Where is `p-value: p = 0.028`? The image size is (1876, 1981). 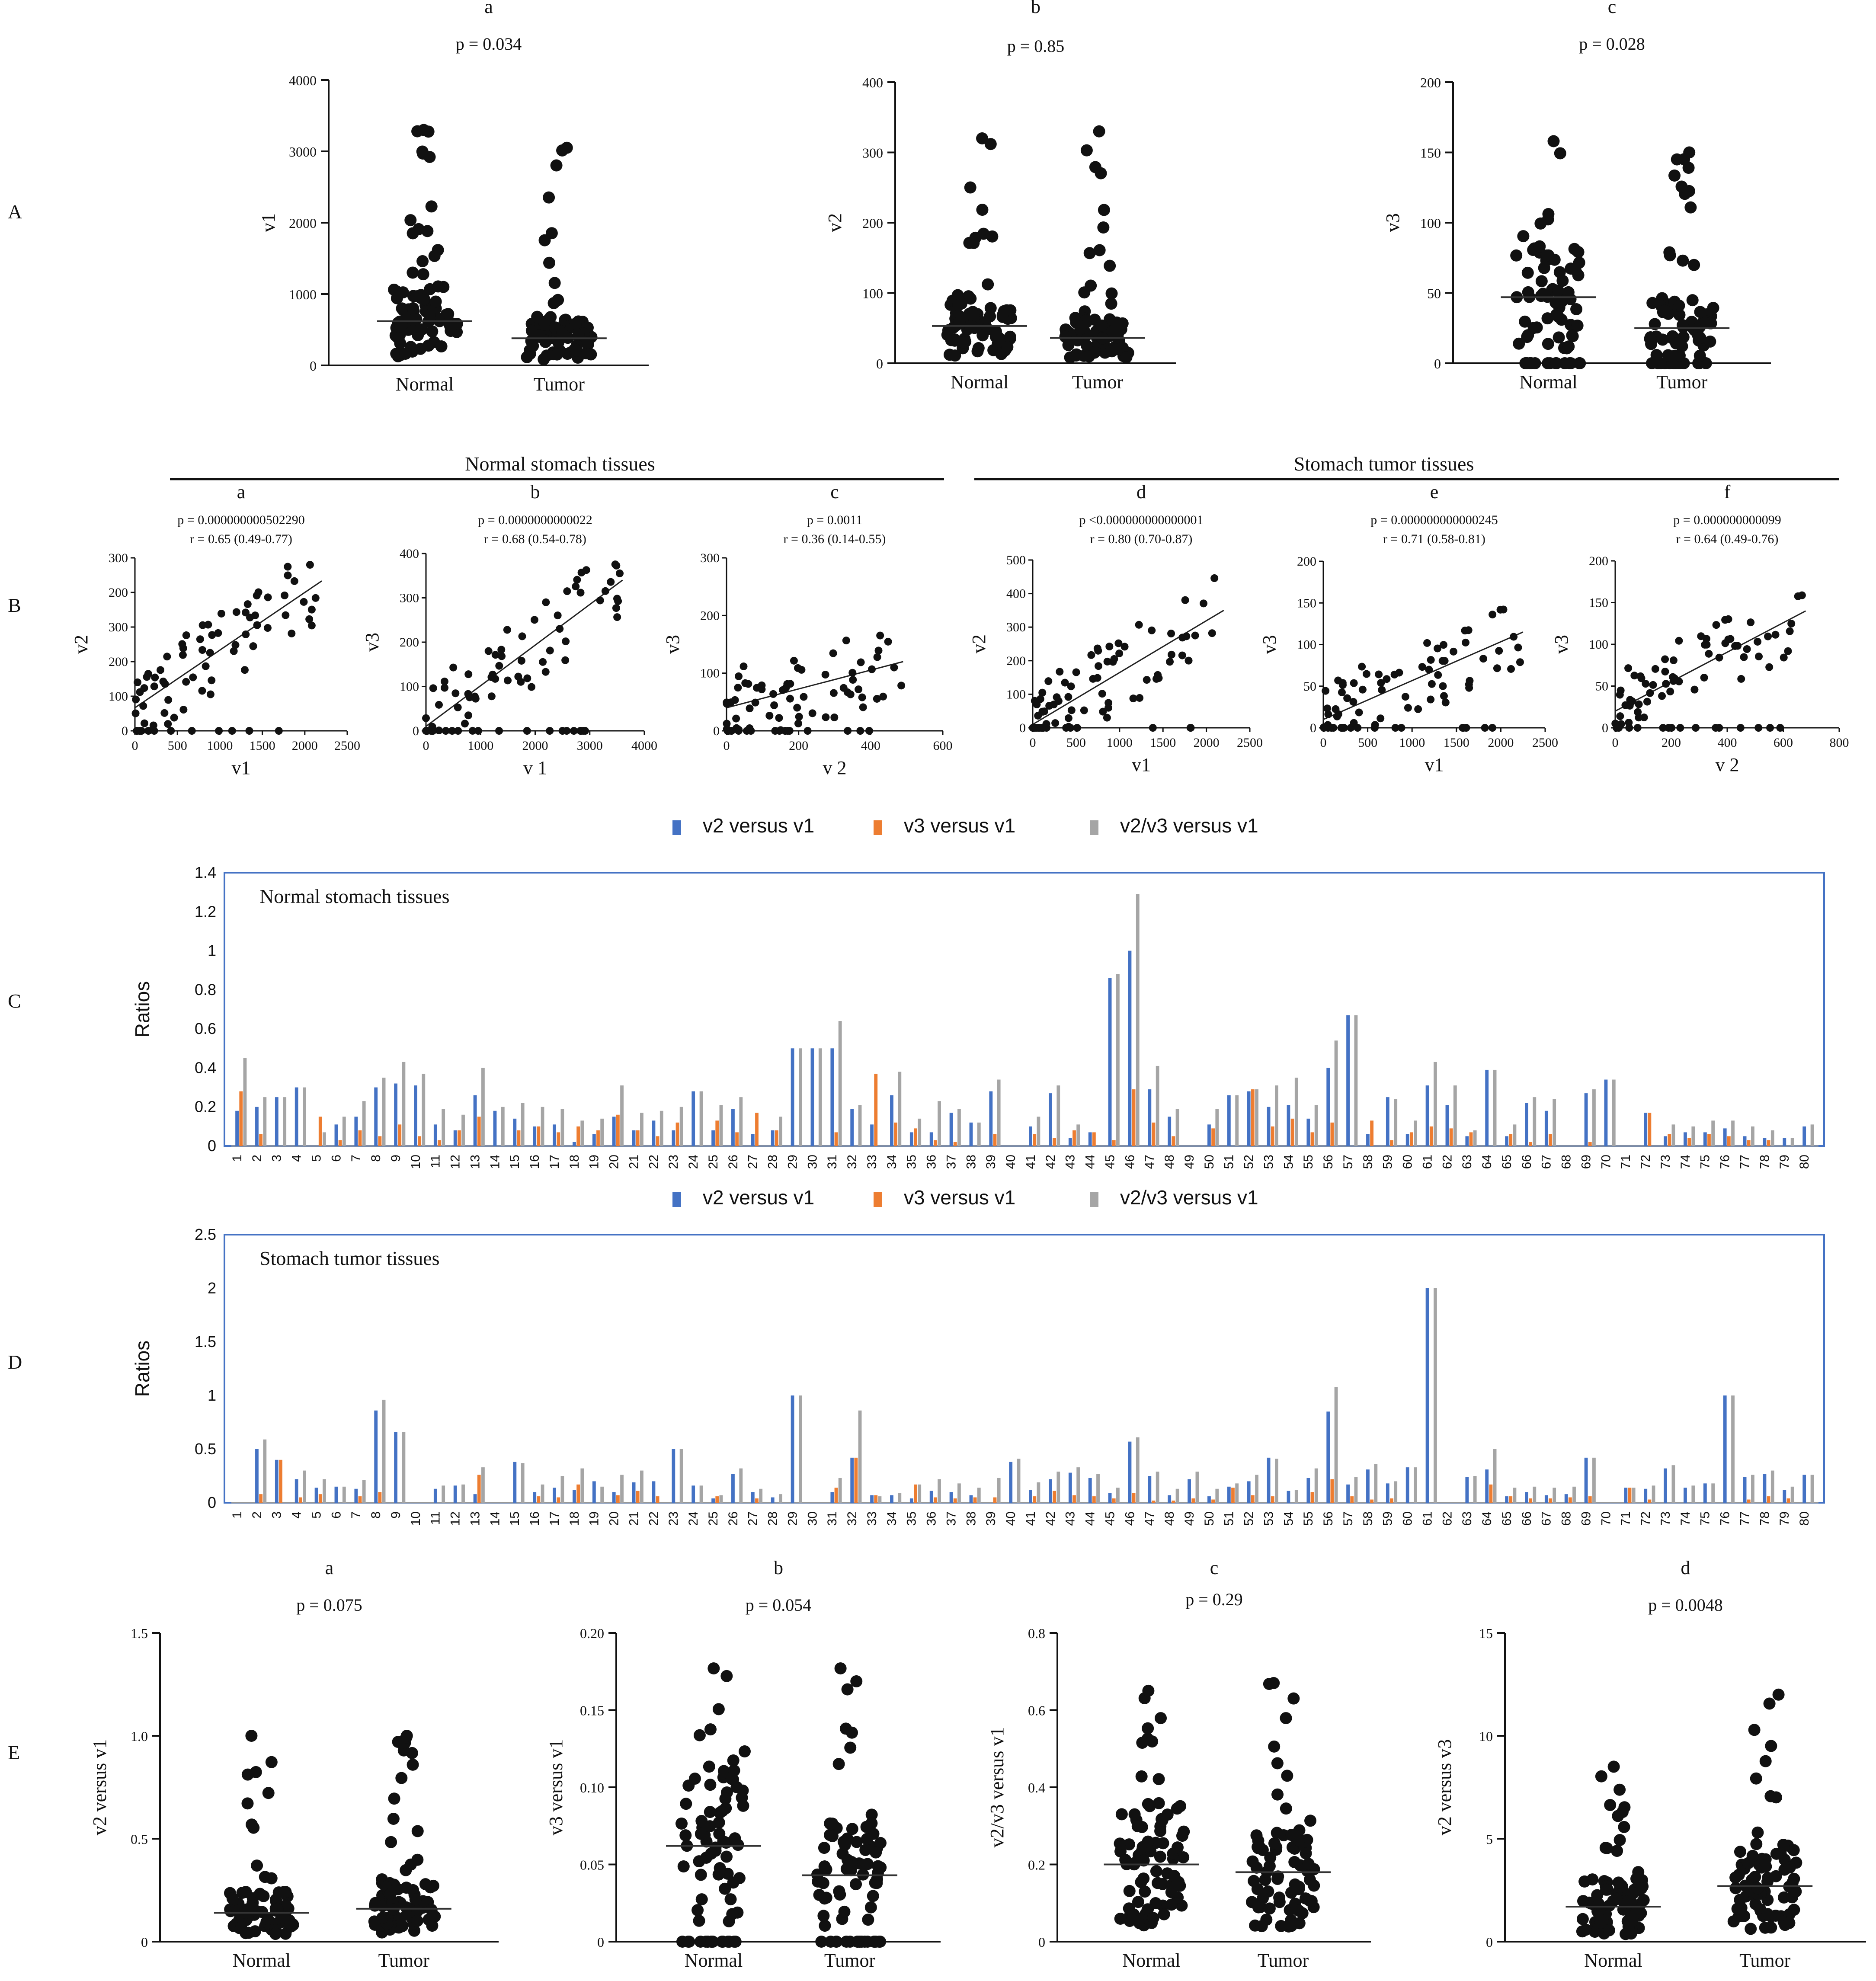
p-value: p = 0.028 is located at coordinates (1612, 44).